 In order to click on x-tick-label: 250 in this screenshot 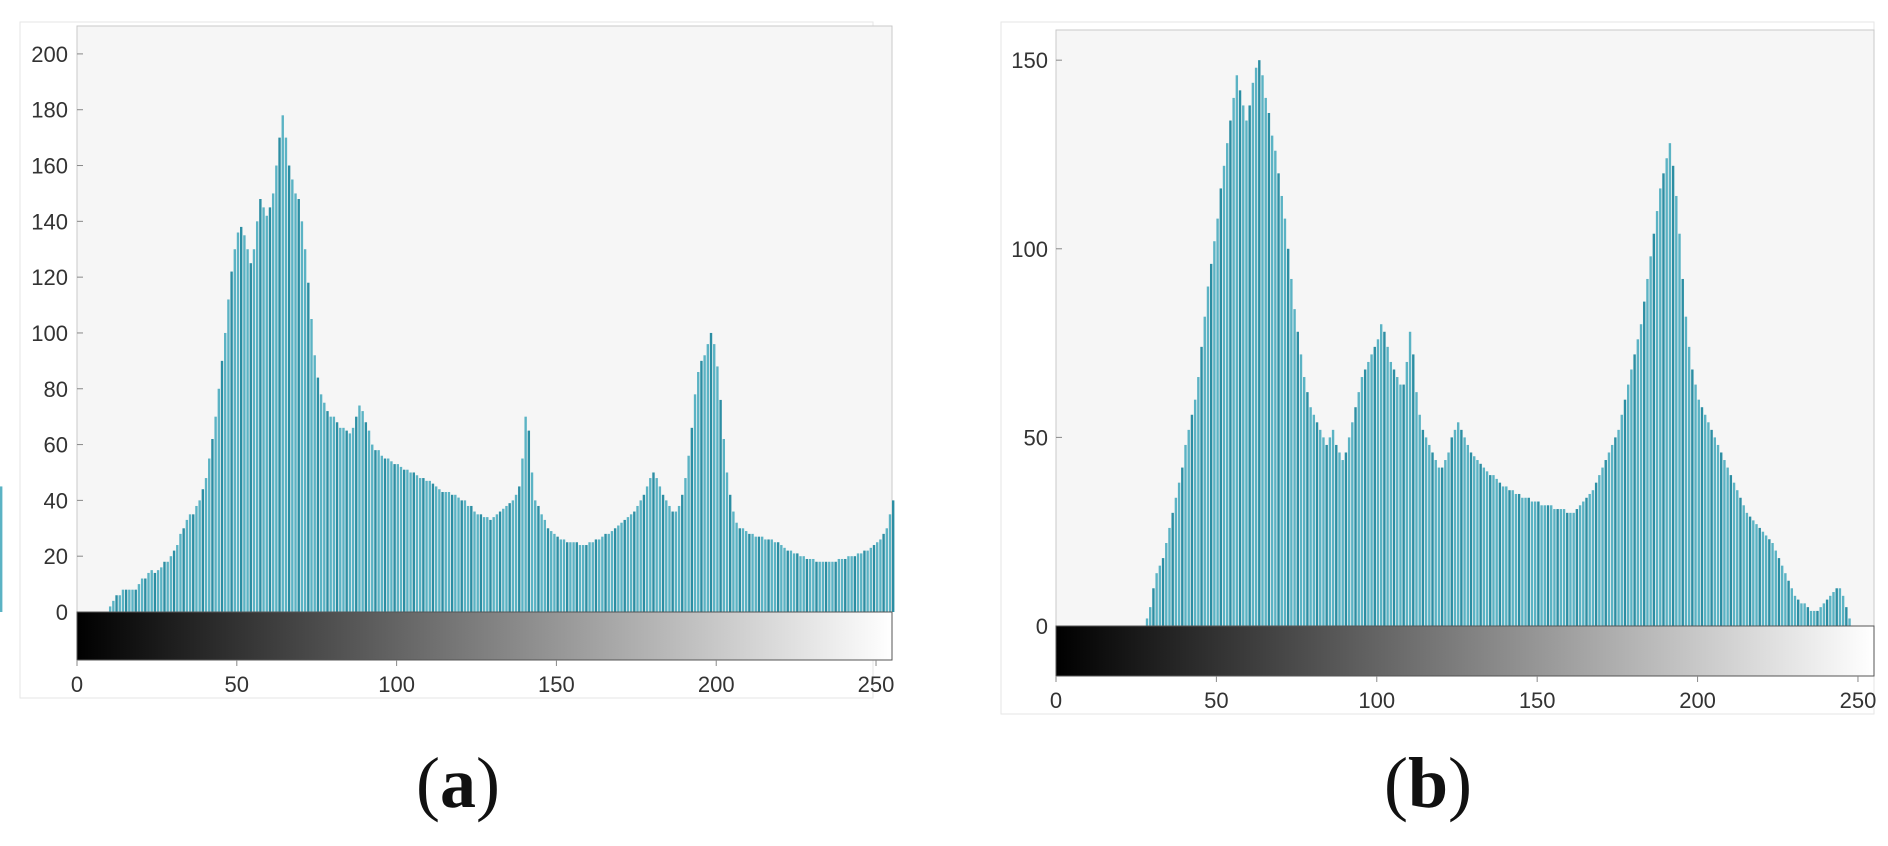, I will do `click(1858, 700)`.